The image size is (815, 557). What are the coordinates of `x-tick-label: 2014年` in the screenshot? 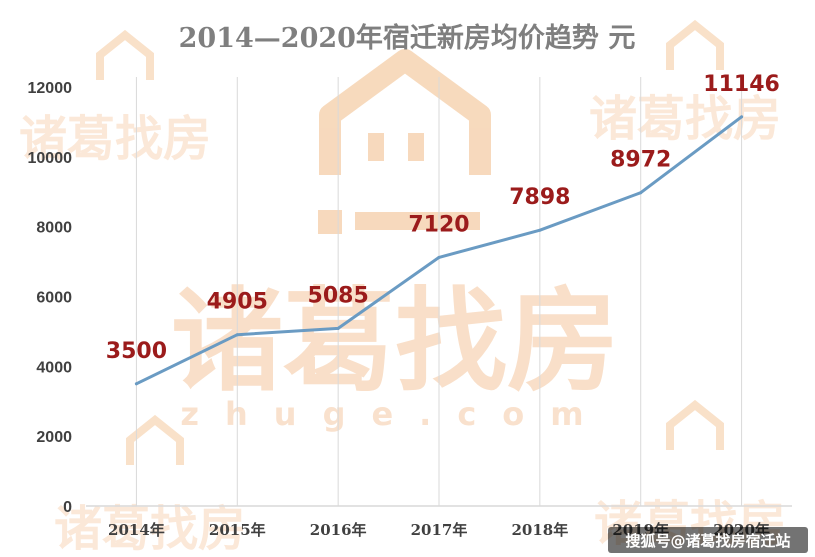 It's located at (136, 530).